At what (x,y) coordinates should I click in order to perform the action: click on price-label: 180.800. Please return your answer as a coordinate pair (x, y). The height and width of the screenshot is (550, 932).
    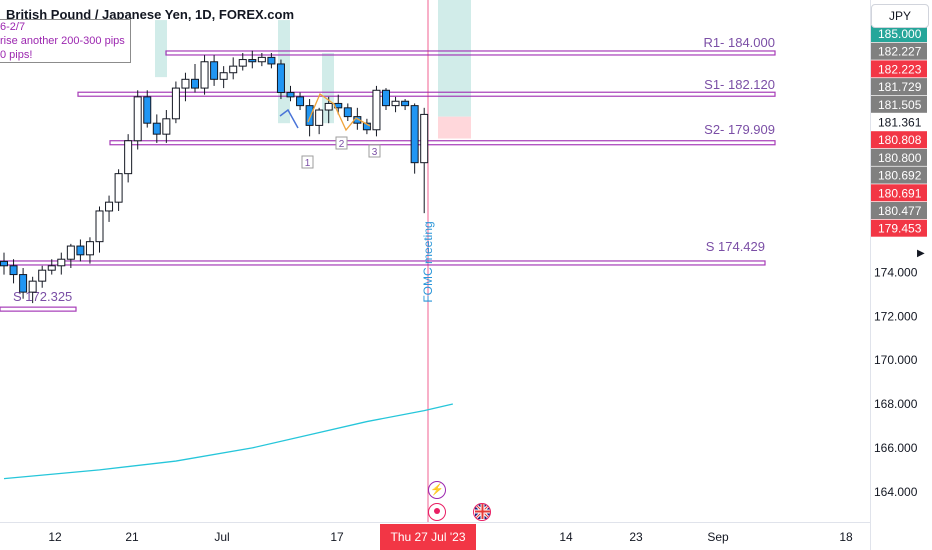
    Looking at the image, I should click on (900, 158).